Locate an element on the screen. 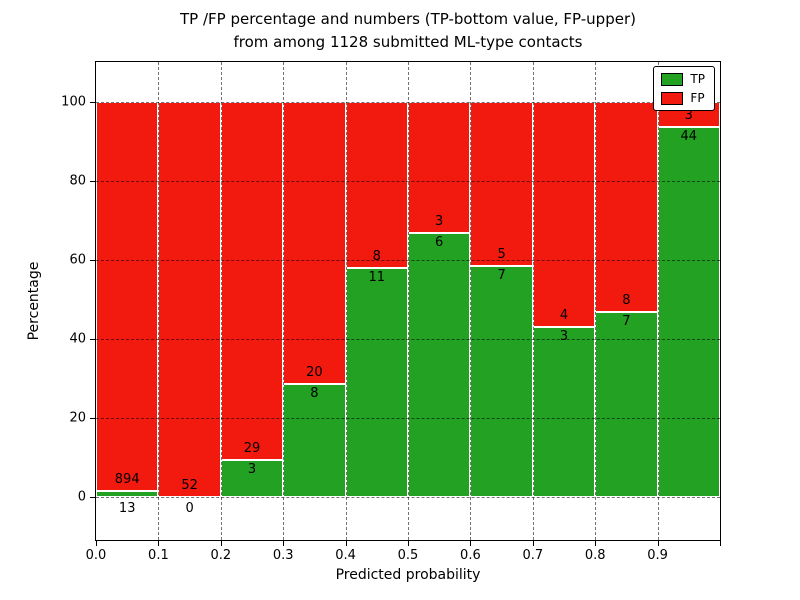 This screenshot has height=600, width=800. tp-color-swatch is located at coordinates (672, 79).